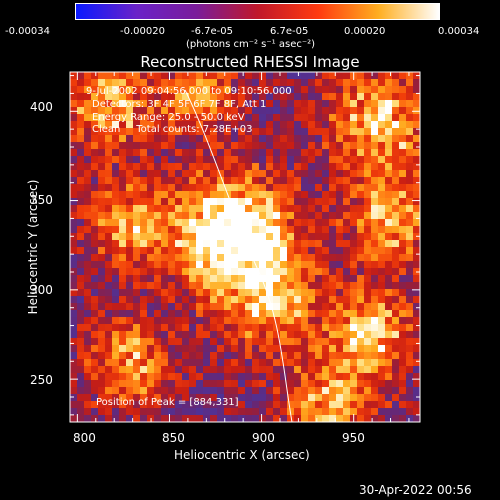  I want to click on timestamp: 30-Apr-2022 00:56, so click(415, 490).